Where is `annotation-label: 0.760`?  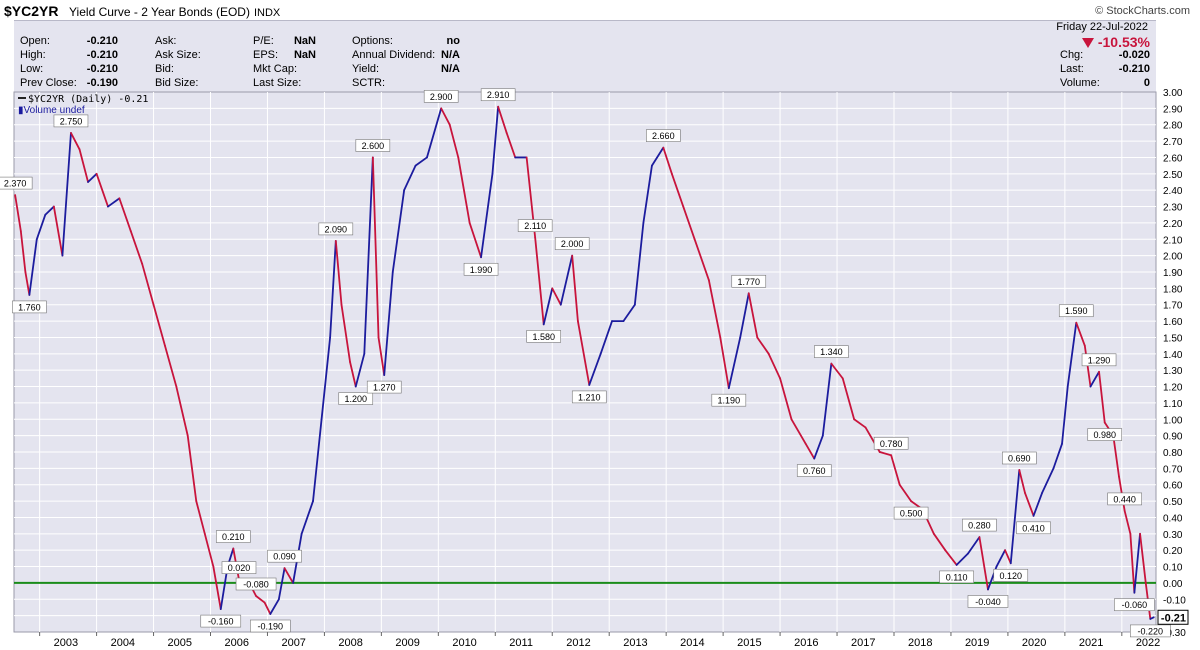
annotation-label: 0.760 is located at coordinates (814, 471).